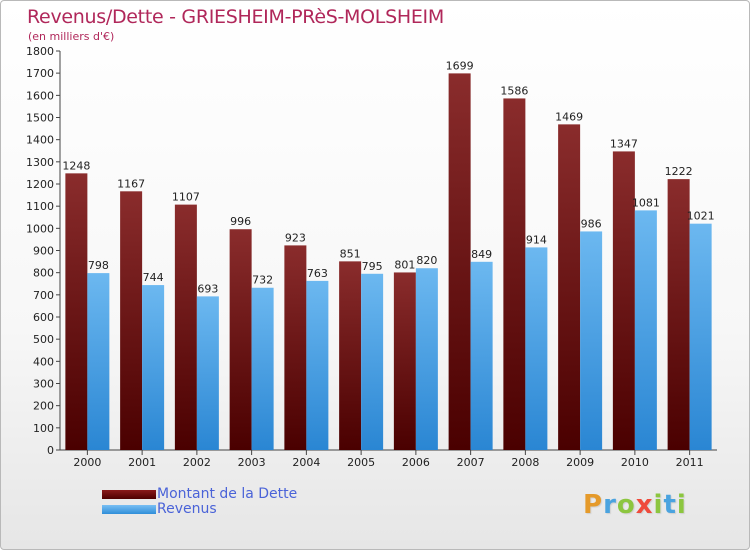 The image size is (750, 550). I want to click on legend-swatch-revenus, so click(129, 509).